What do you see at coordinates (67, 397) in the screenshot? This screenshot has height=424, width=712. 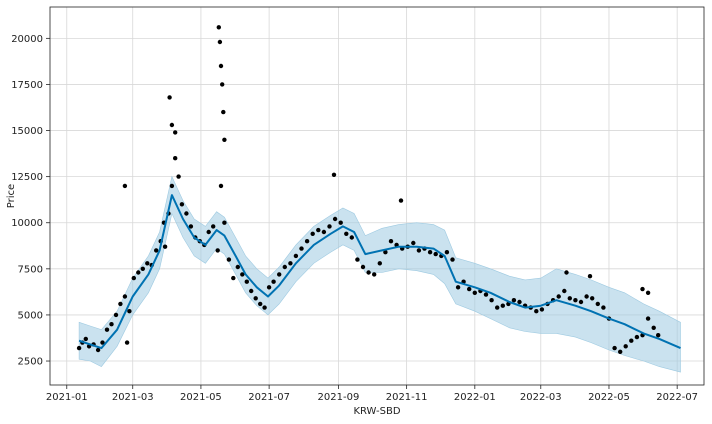 I see `x-tick-label: 2021-01` at bounding box center [67, 397].